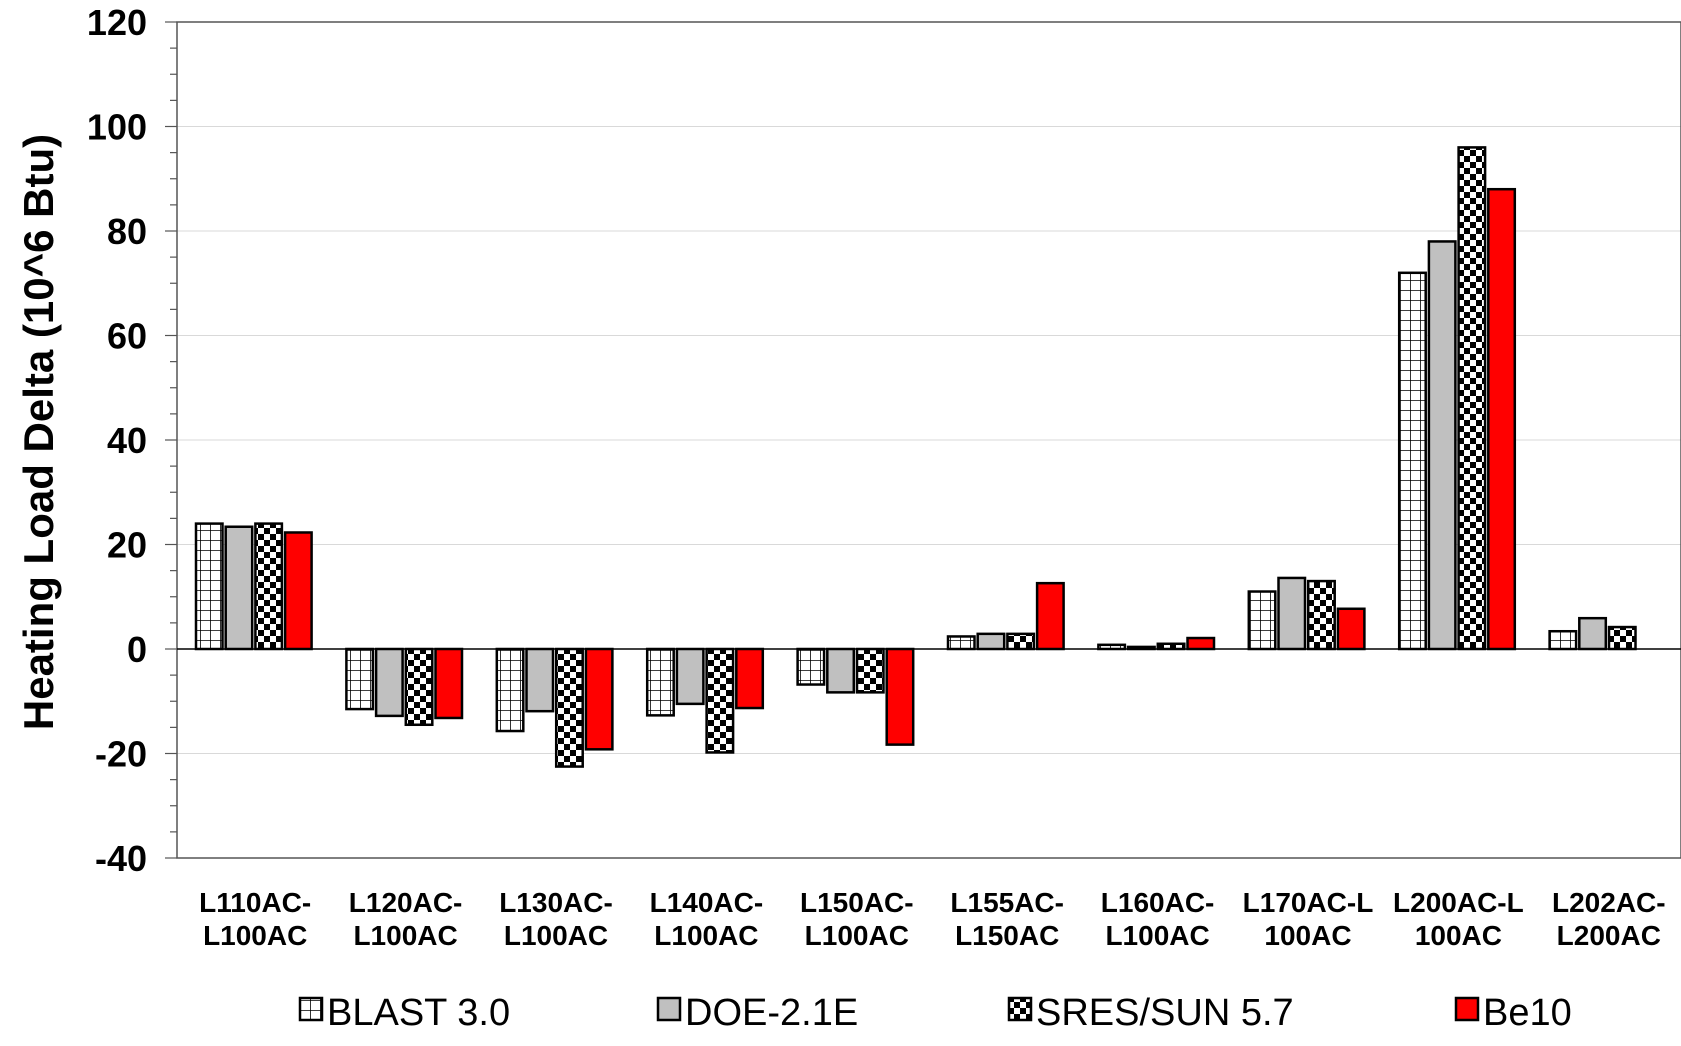 The height and width of the screenshot is (1046, 1681). I want to click on y-tick-label: -20, so click(121, 754).